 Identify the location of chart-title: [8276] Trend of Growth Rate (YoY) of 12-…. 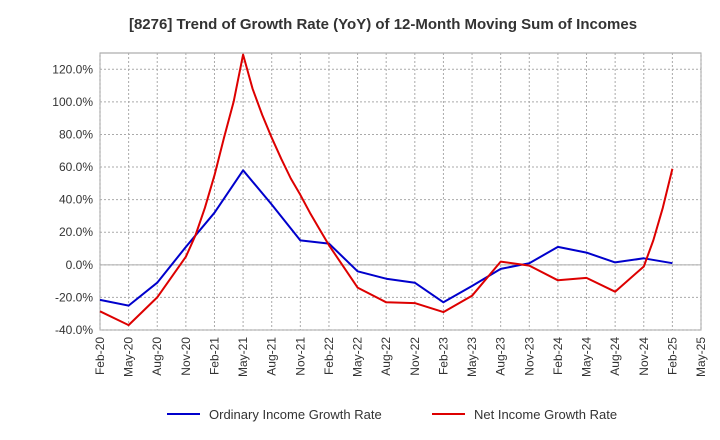
(383, 24).